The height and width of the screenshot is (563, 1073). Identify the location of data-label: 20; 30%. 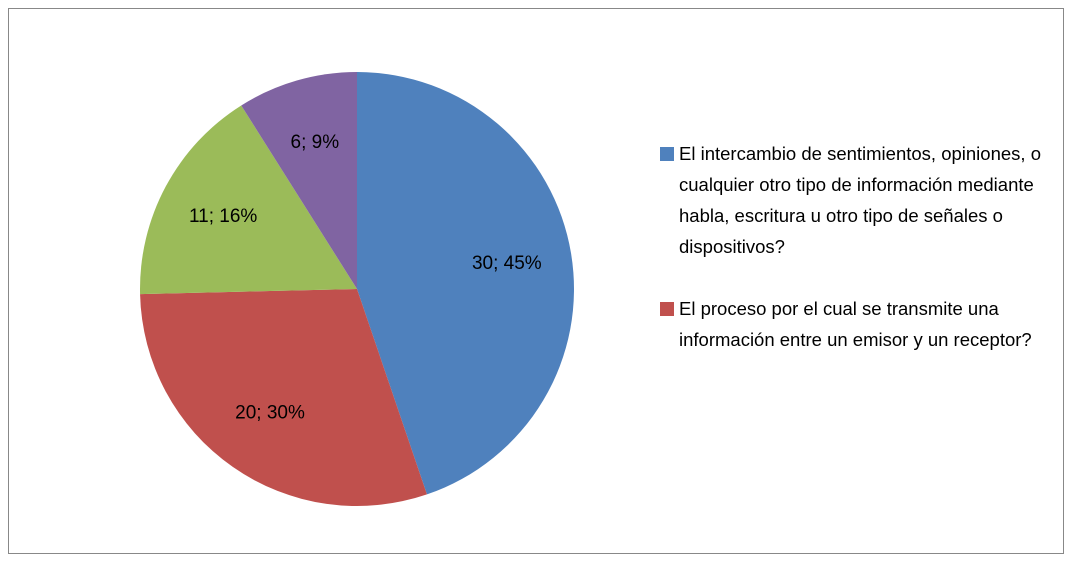
(270, 413).